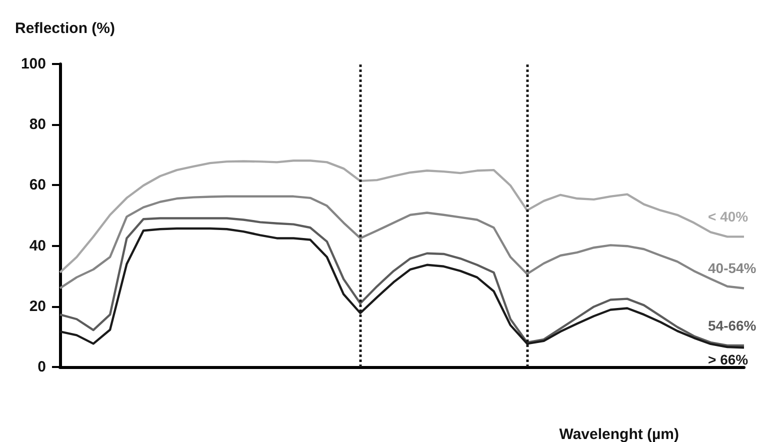 Image resolution: width=770 pixels, height=442 pixels. What do you see at coordinates (37, 245) in the screenshot?
I see `y-tick-label: 40` at bounding box center [37, 245].